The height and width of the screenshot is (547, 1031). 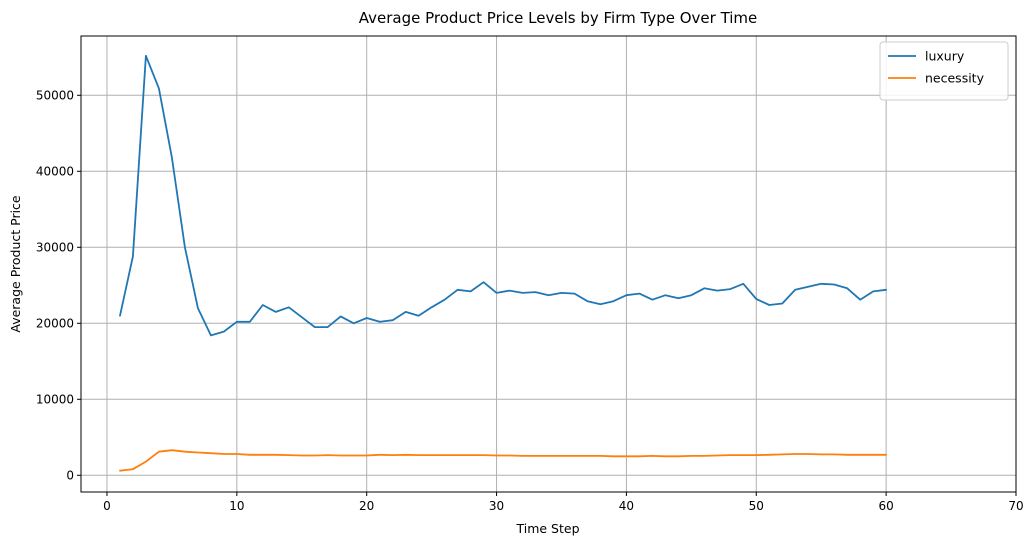 What do you see at coordinates (55, 399) in the screenshot?
I see `y-tick-label: 10000` at bounding box center [55, 399].